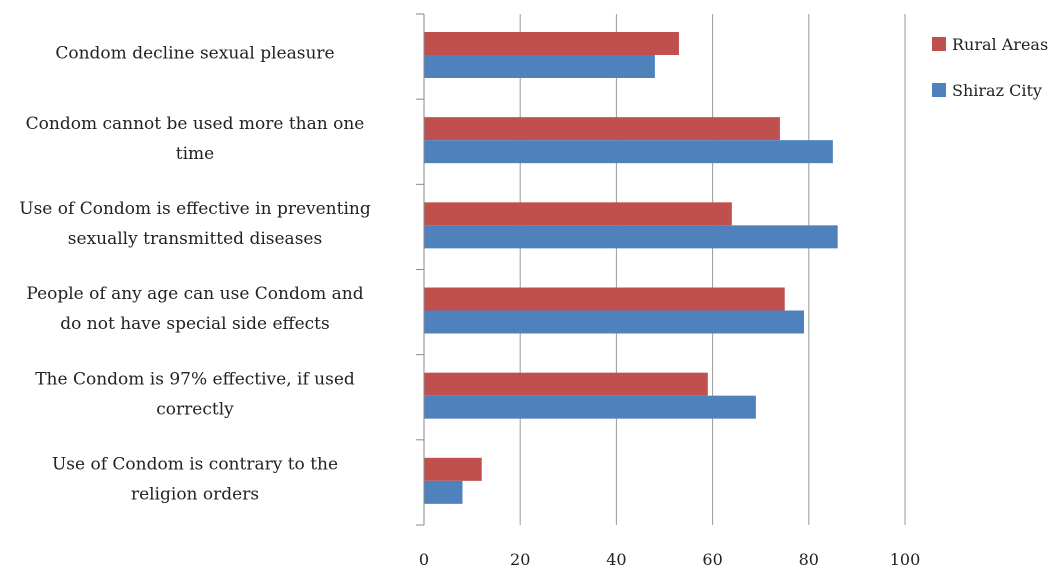 This screenshot has height=570, width=1058. I want to click on category-label: Condom decline sexual pleasure, so click(194, 53).